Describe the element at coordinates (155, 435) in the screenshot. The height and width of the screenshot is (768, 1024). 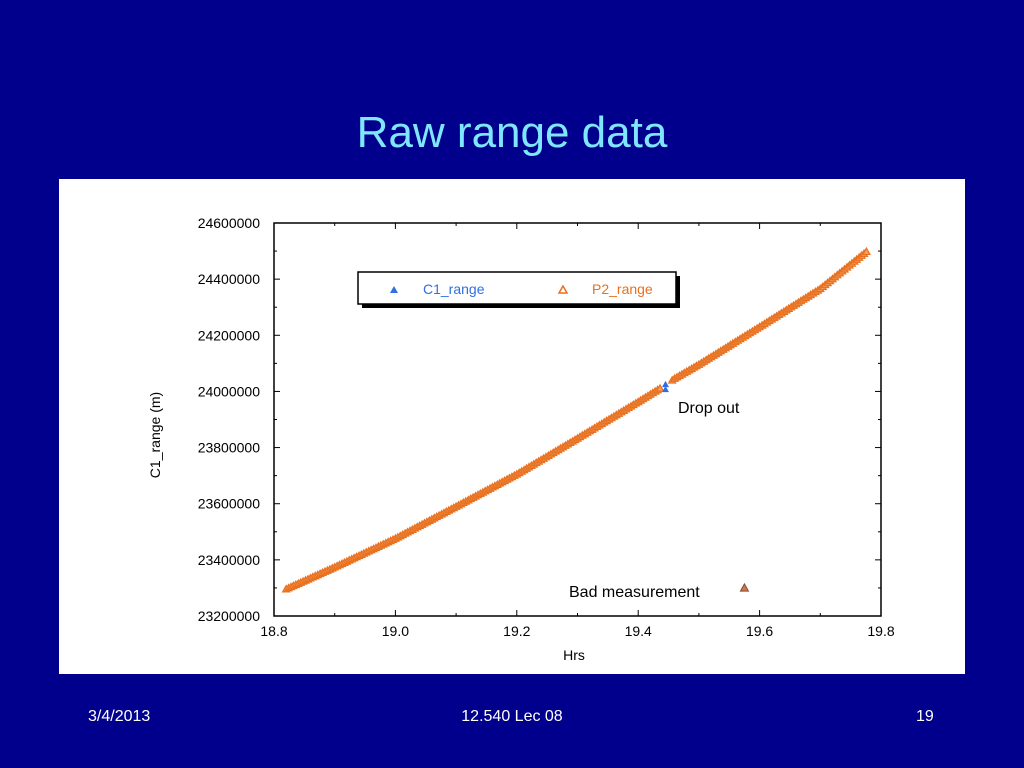
I see `y-axis-label: C1_range (m)` at that location.